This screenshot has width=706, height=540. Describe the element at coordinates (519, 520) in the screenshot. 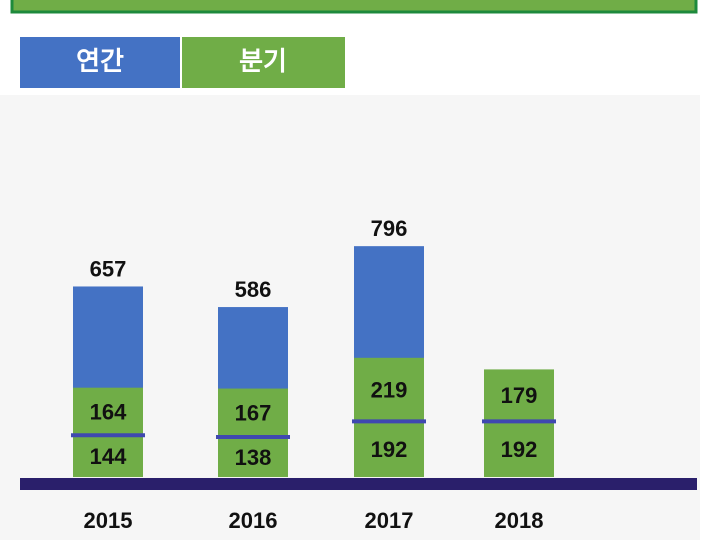

I see `x-tick-label: 2018` at that location.